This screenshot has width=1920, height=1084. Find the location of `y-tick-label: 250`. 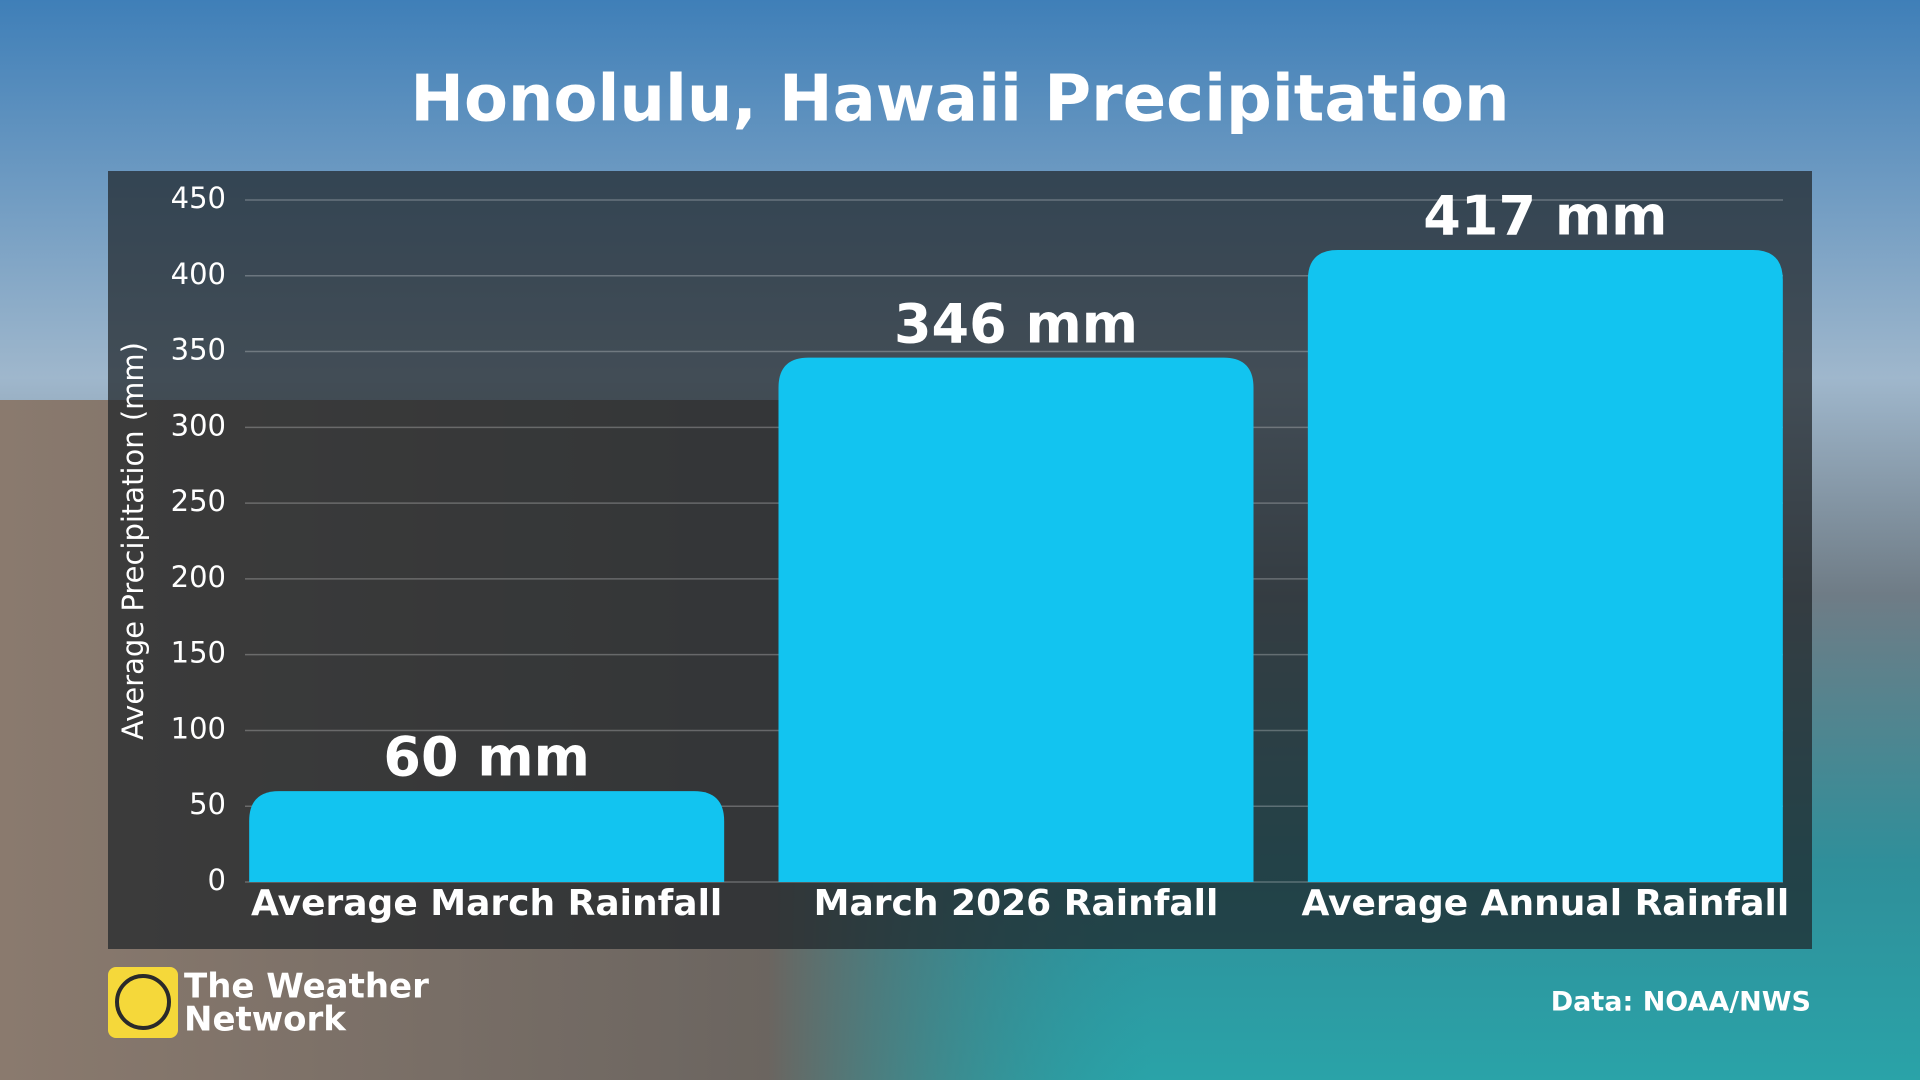

y-tick-label: 250 is located at coordinates (198, 501).